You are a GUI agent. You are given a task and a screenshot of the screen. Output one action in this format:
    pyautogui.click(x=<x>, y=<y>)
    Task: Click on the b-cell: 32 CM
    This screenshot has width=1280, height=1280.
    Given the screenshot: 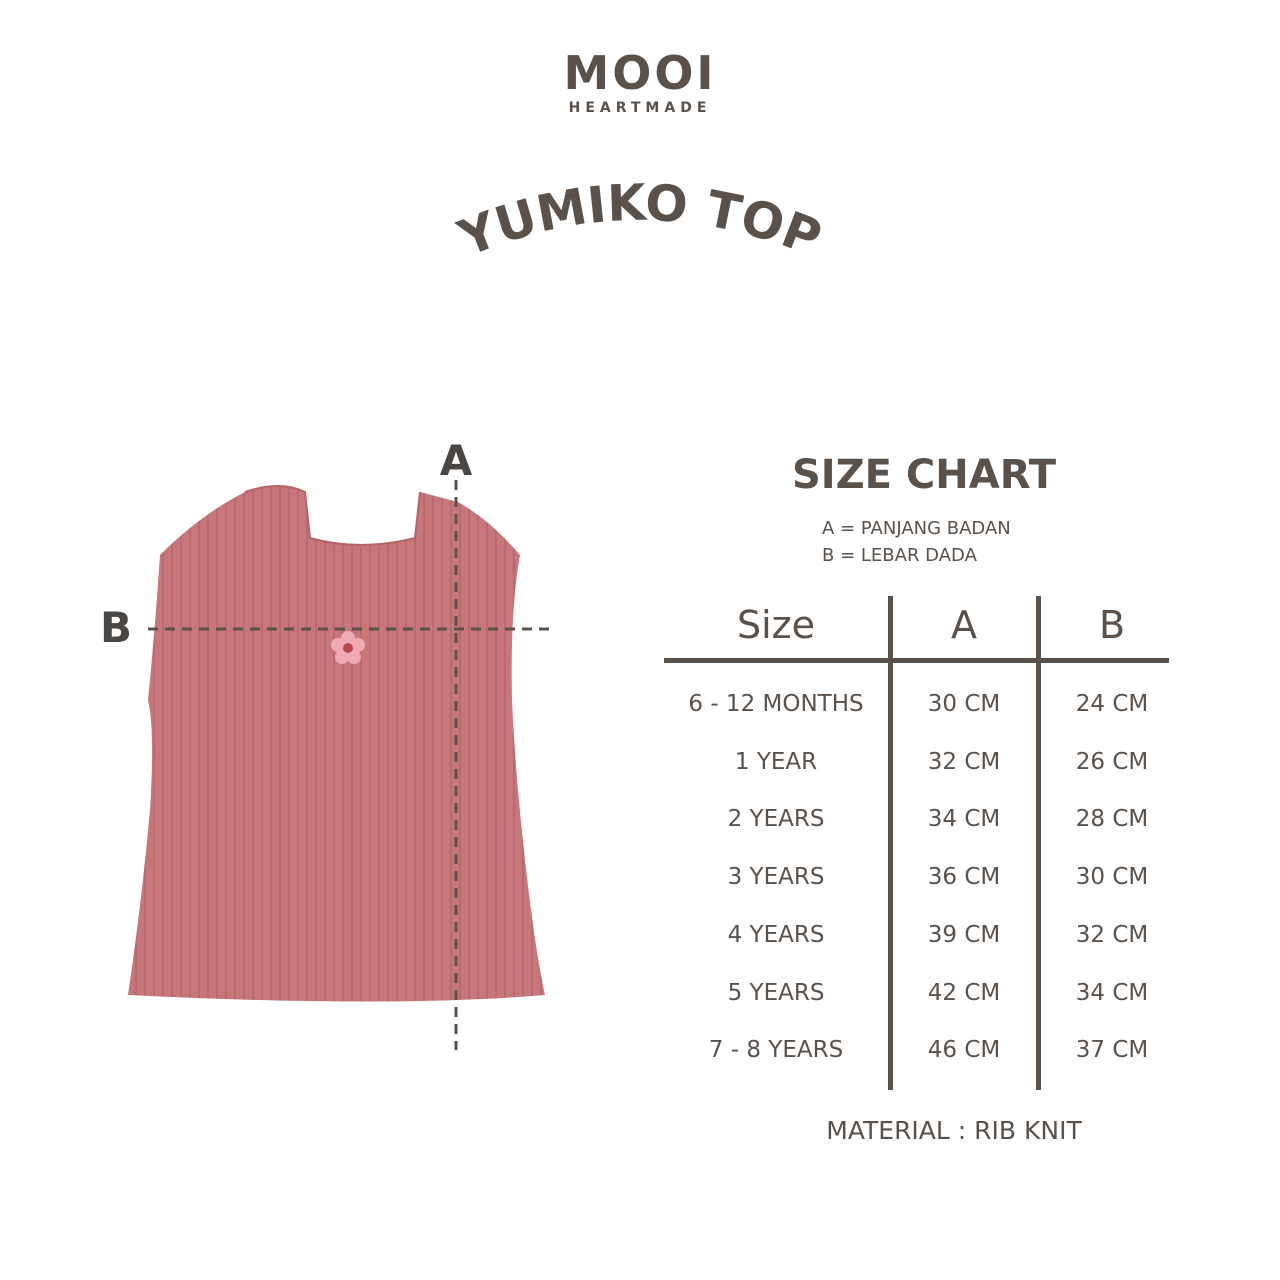 What is the action you would take?
    pyautogui.click(x=1112, y=934)
    